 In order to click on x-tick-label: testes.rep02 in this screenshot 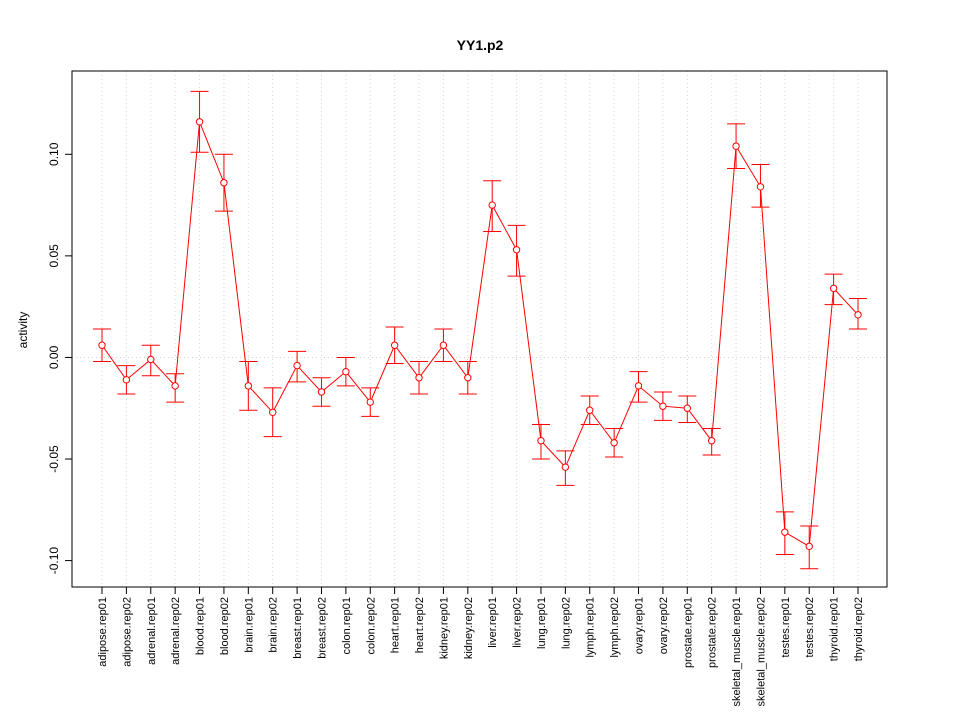, I will do `click(810, 627)`.